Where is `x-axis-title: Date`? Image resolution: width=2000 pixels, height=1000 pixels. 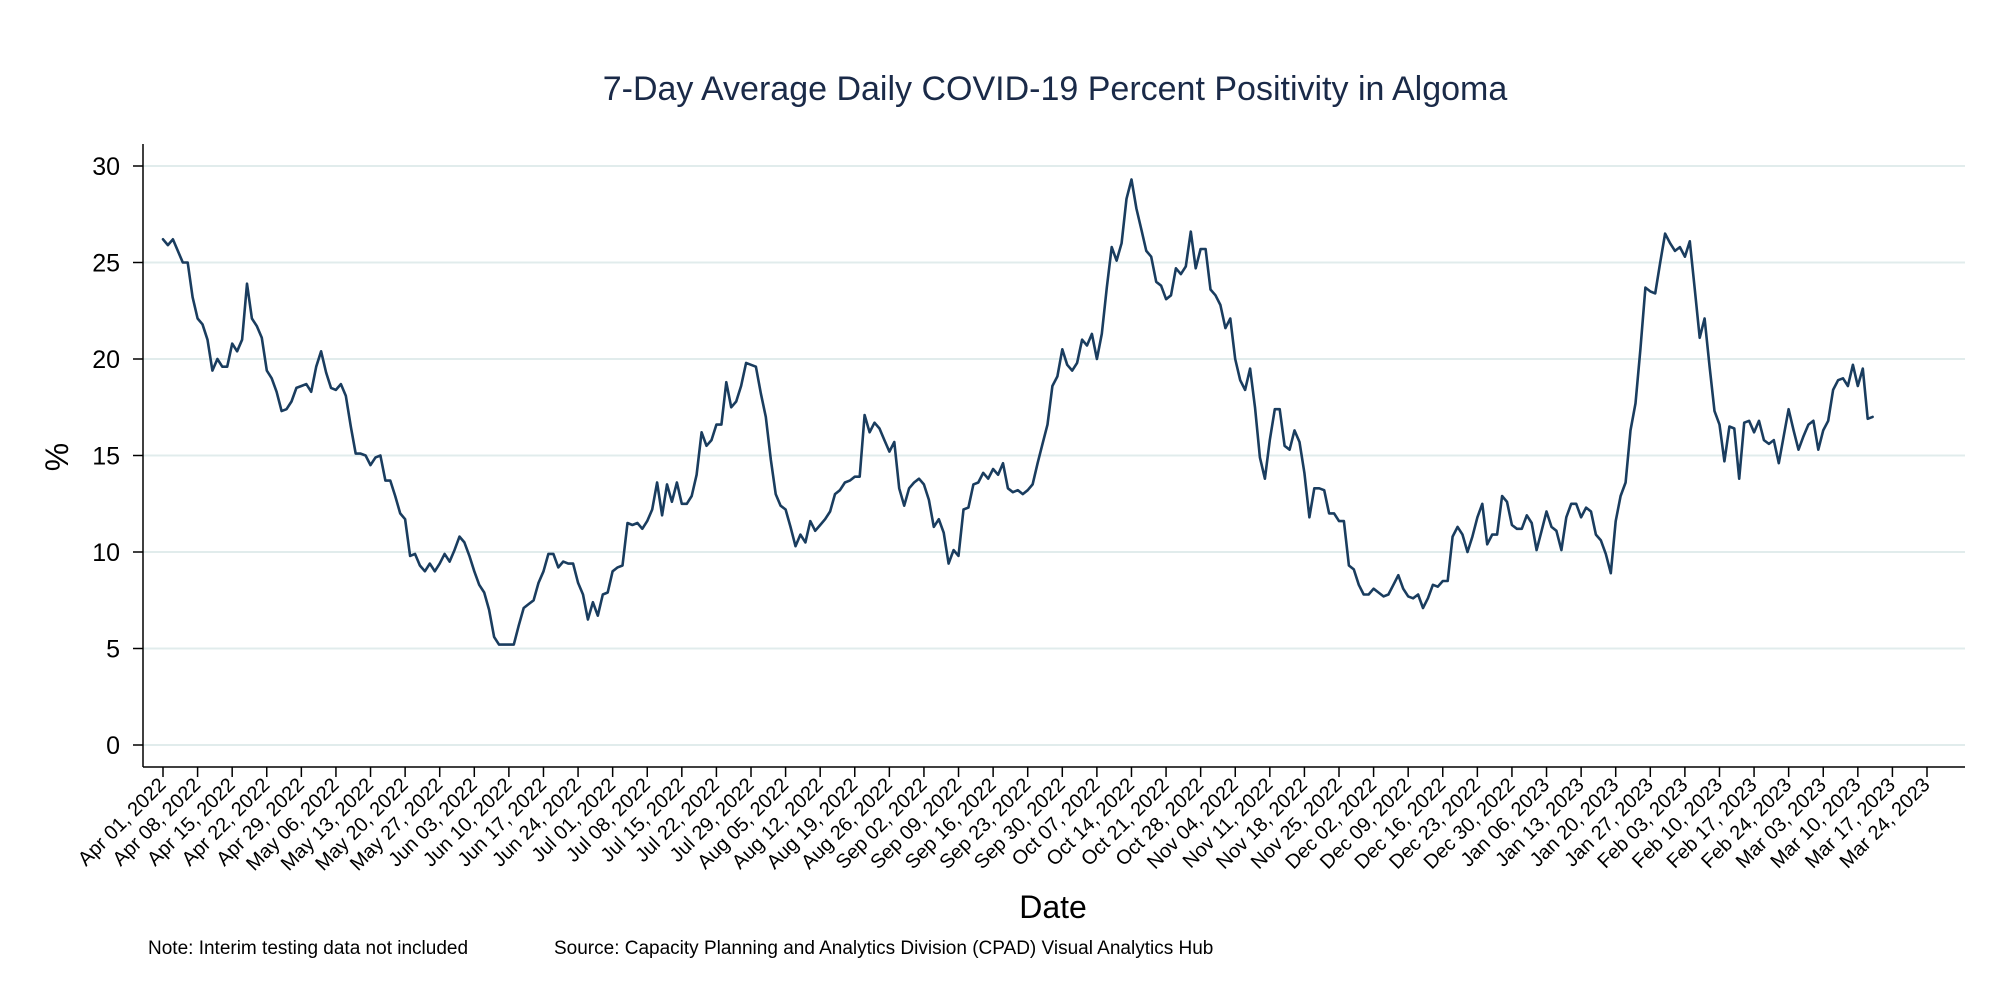
x-axis-title: Date is located at coordinates (1053, 907).